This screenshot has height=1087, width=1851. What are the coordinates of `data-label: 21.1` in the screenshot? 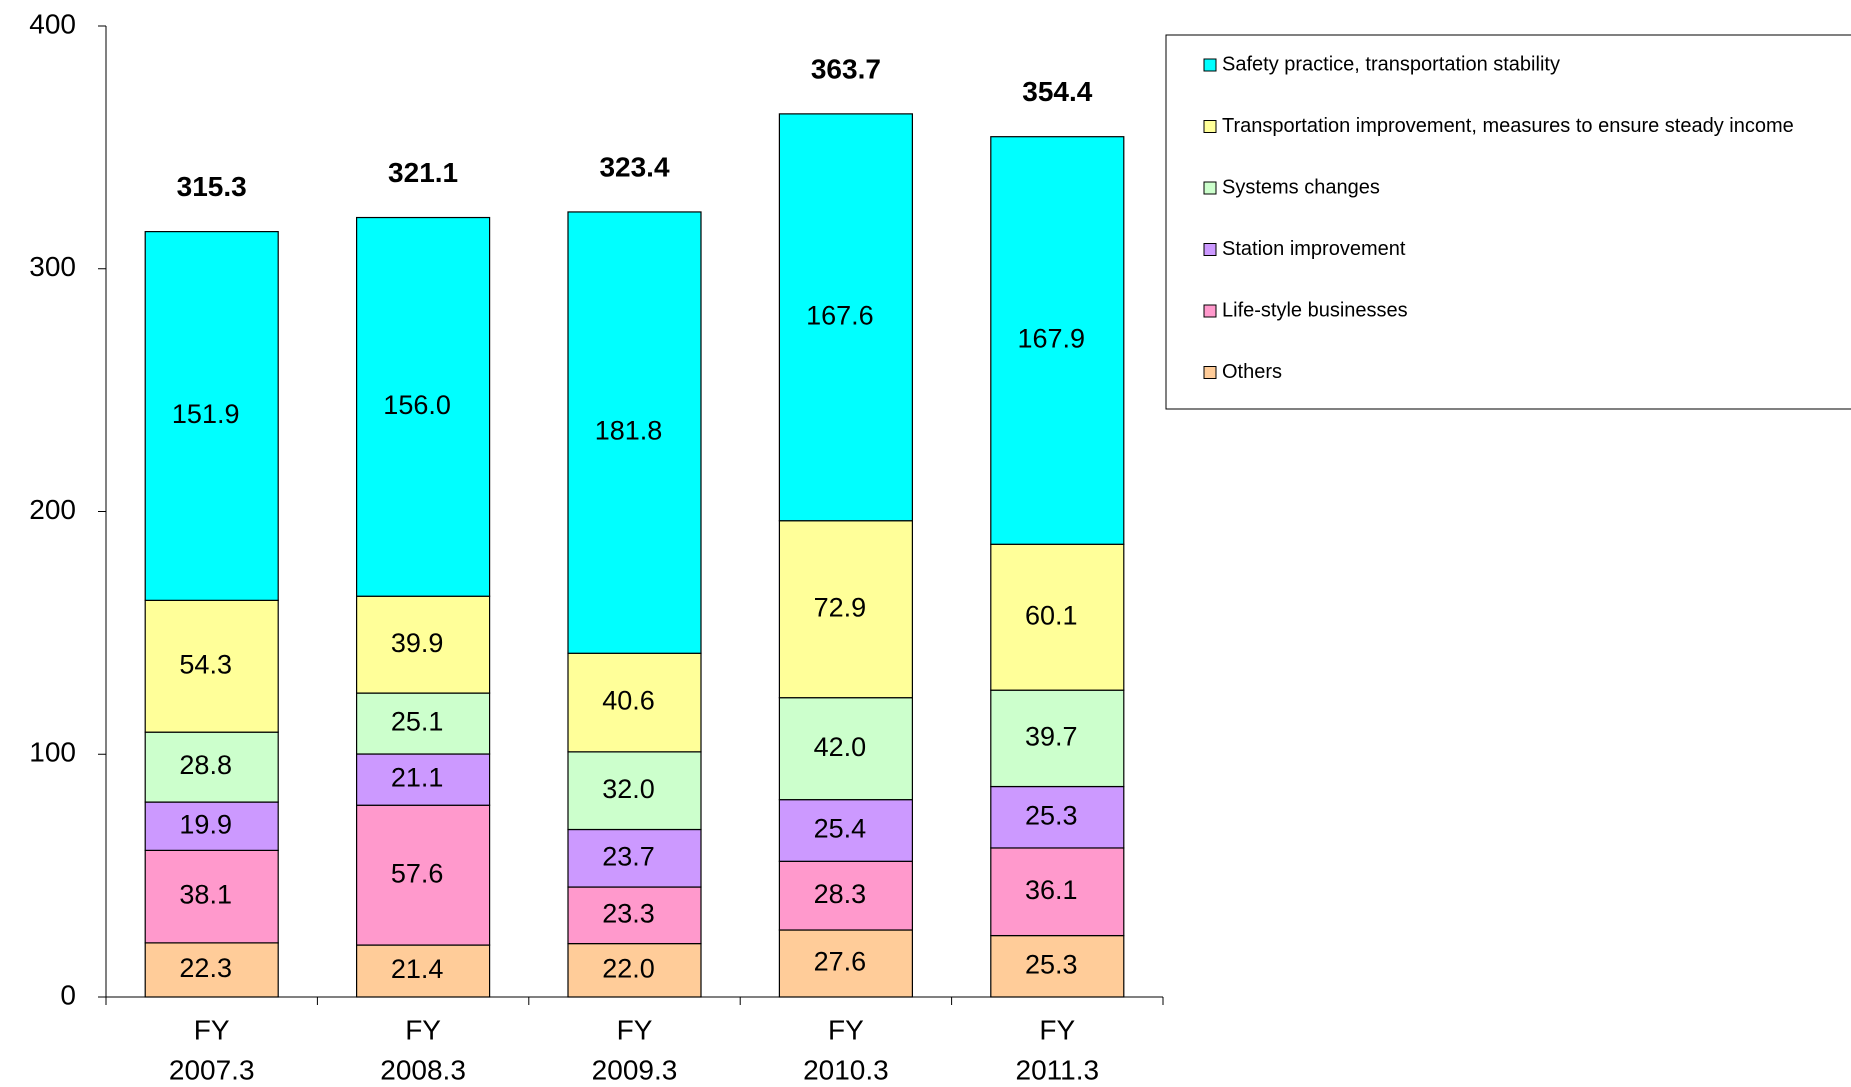 It's located at (417, 778).